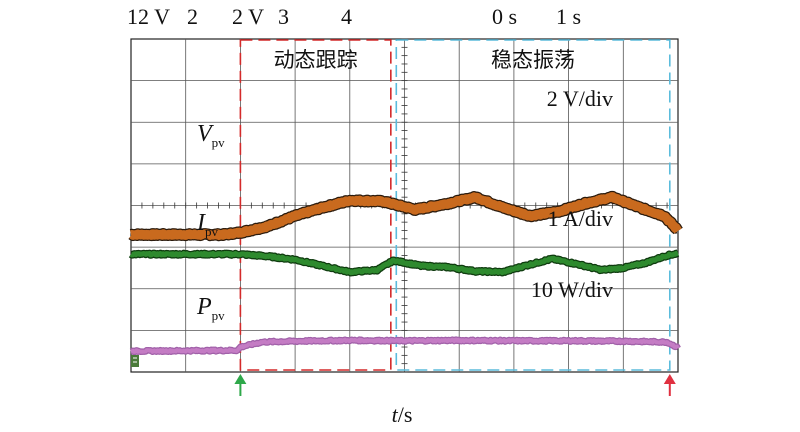 The width and height of the screenshot is (800, 432). I want to click on x-axis-unit: /s, so click(405, 414).